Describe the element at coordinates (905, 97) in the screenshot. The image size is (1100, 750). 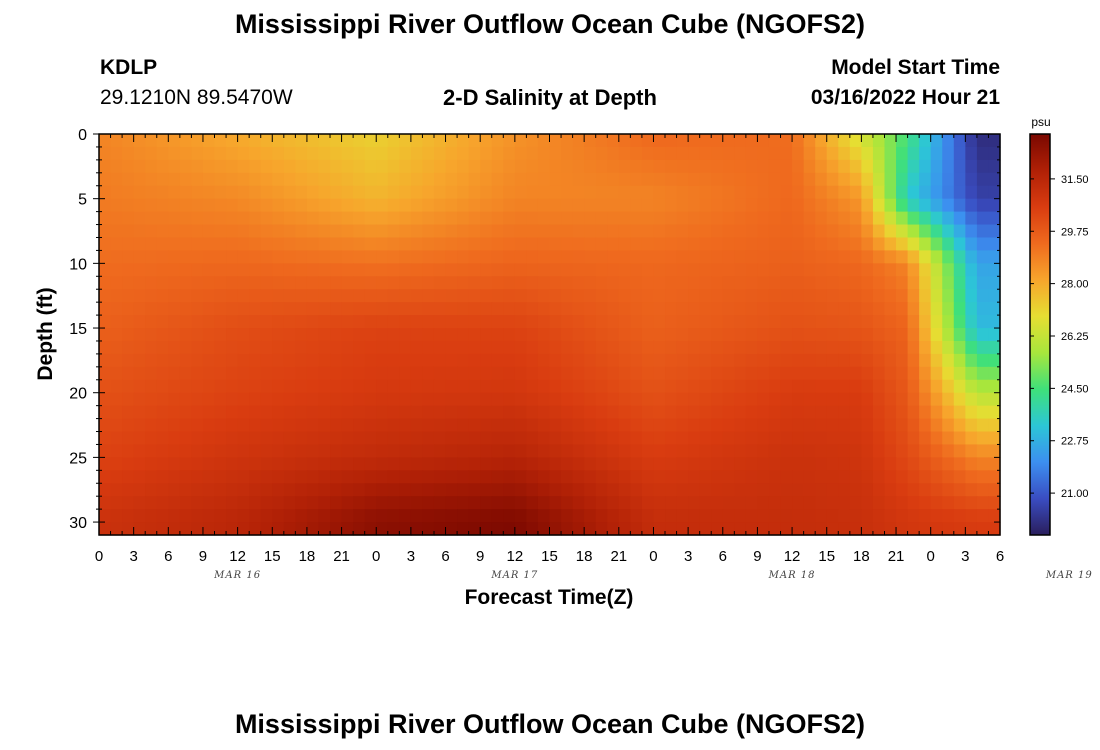
I see `model-start-value: 03/16/2022 Hour 21` at that location.